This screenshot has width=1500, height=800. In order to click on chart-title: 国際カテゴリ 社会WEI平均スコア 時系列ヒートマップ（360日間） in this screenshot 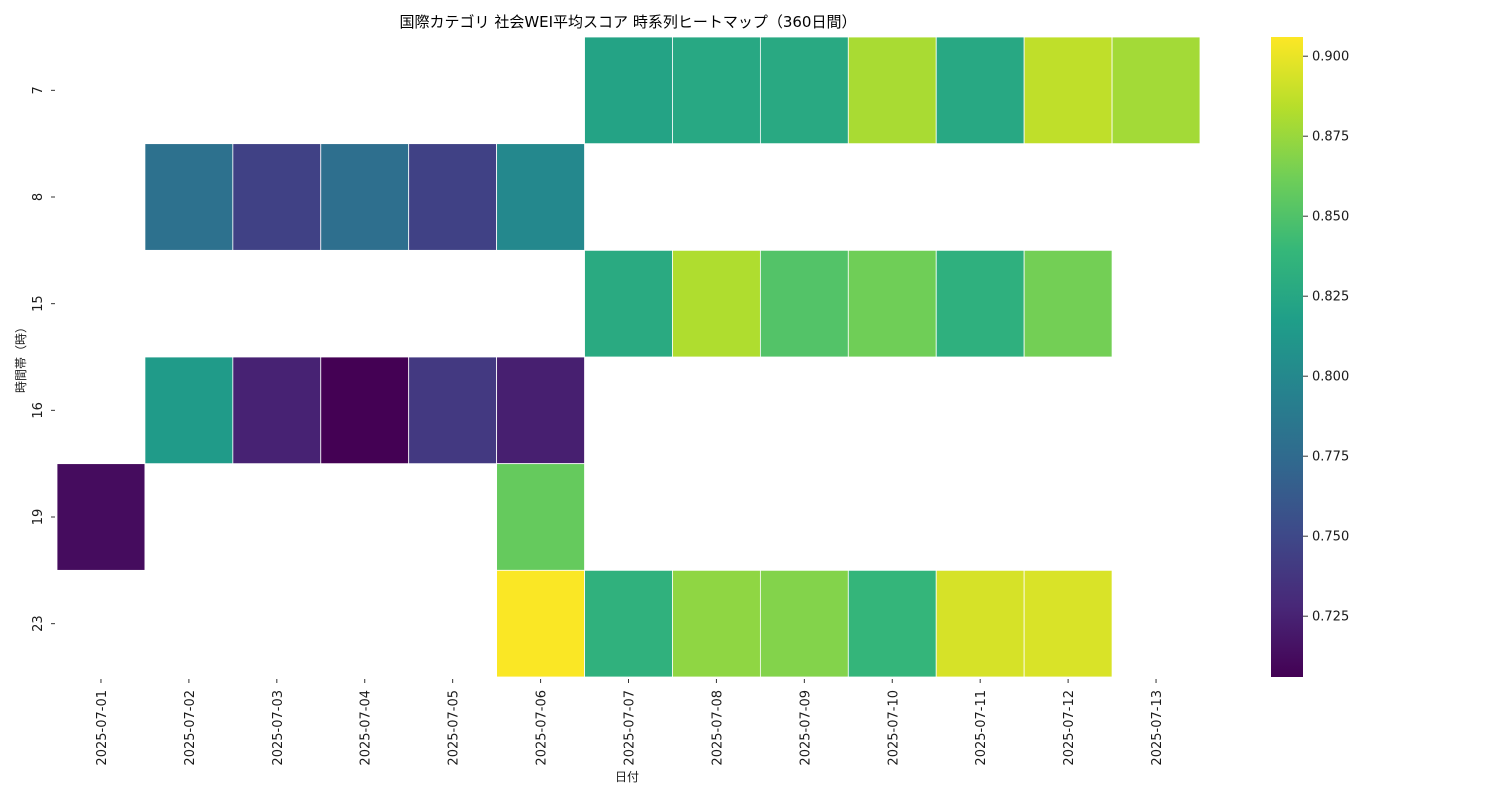, I will do `click(628, 22)`.